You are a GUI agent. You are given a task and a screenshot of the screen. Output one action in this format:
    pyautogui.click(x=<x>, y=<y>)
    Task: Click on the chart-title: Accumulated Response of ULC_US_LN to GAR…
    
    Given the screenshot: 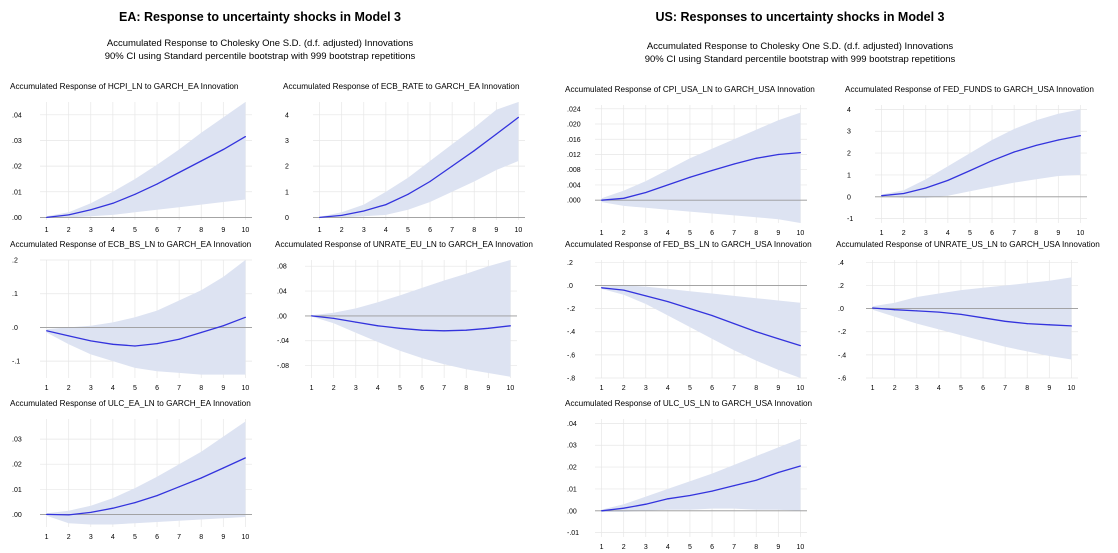 What is the action you would take?
    pyautogui.click(x=689, y=403)
    